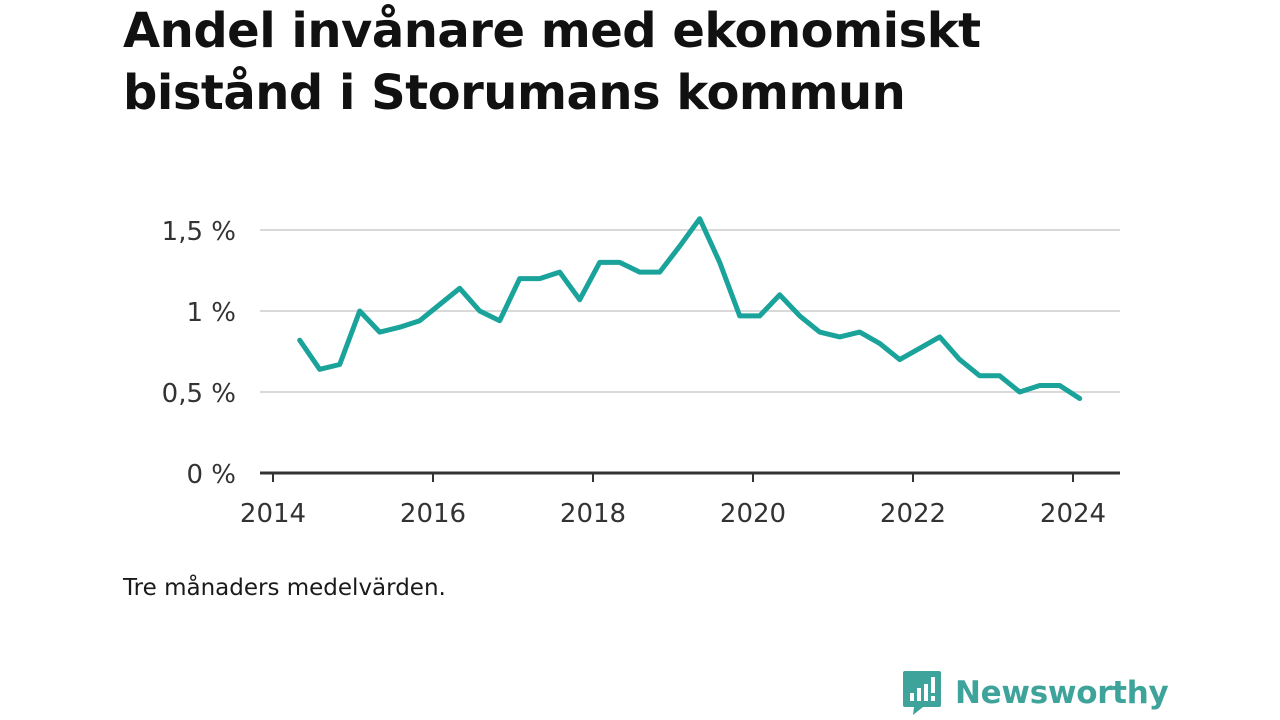 Image resolution: width=1280 pixels, height=720 pixels. I want to click on y-tick-label: 1,5 %, so click(199, 232).